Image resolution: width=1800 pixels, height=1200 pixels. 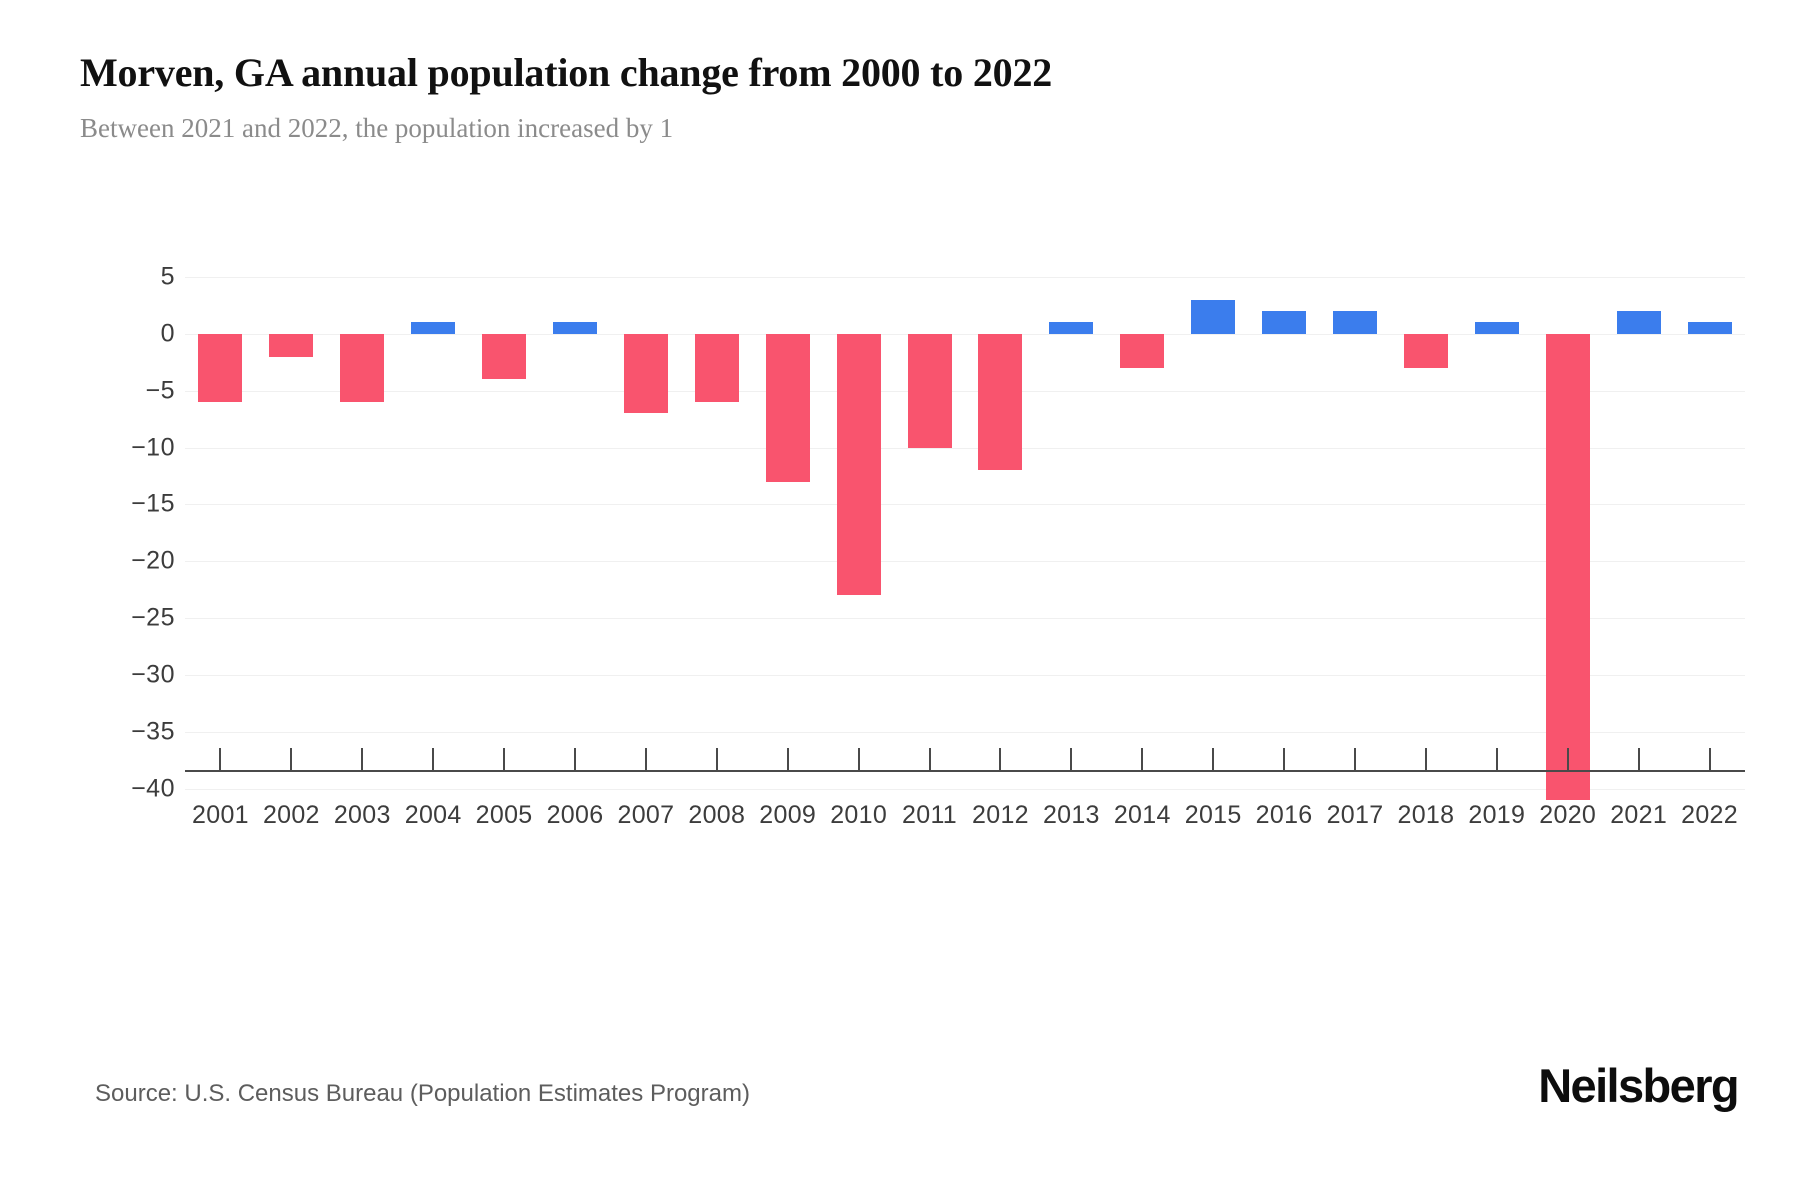 I want to click on y-axis-tick-label: −30, so click(x=153, y=674).